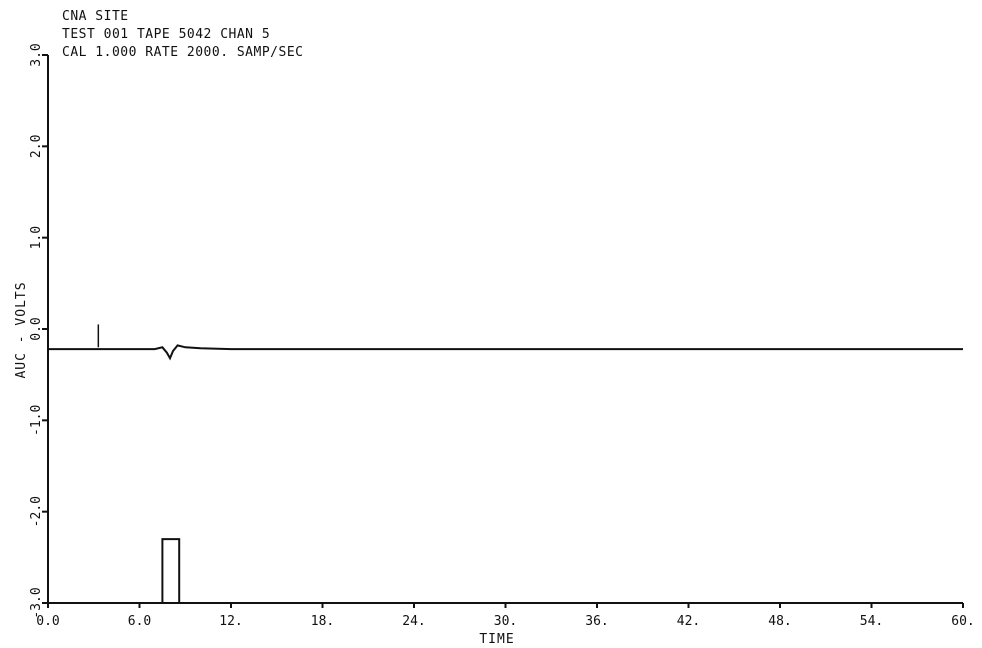 This screenshot has height=648, width=982. I want to click on timing-pulse, so click(171, 570).